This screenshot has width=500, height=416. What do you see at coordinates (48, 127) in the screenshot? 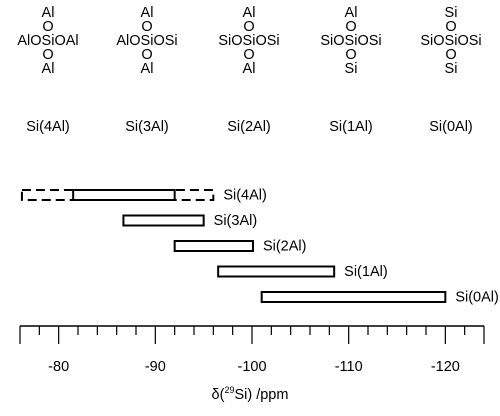
I see `group-label-si-4al: Si(4Al)` at bounding box center [48, 127].